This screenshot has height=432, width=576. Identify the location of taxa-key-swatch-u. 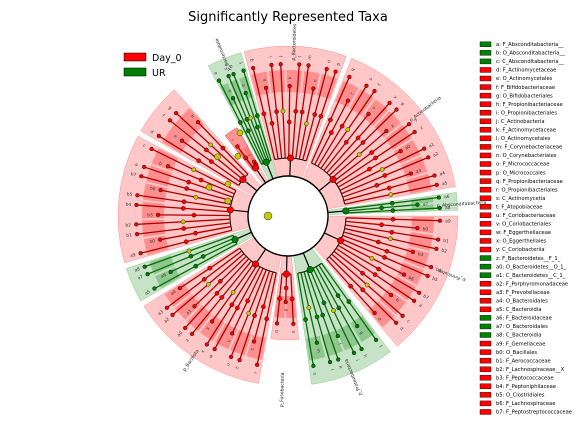
(485, 215).